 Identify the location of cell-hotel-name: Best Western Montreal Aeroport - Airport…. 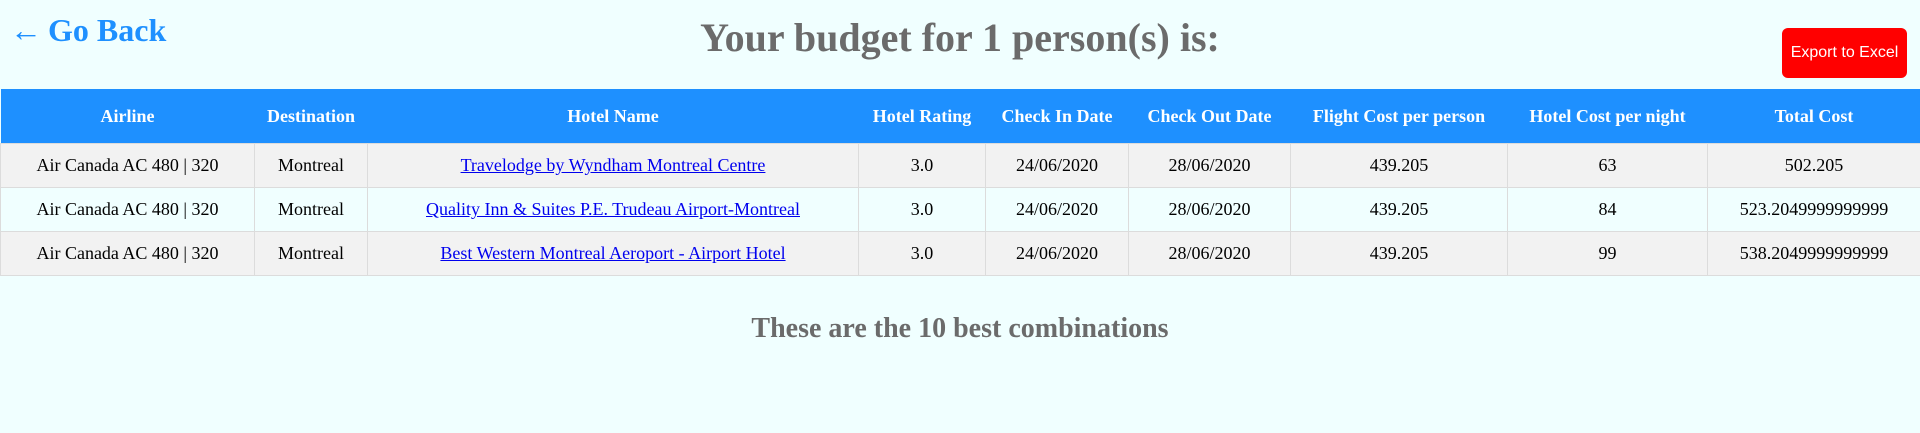
(613, 253).